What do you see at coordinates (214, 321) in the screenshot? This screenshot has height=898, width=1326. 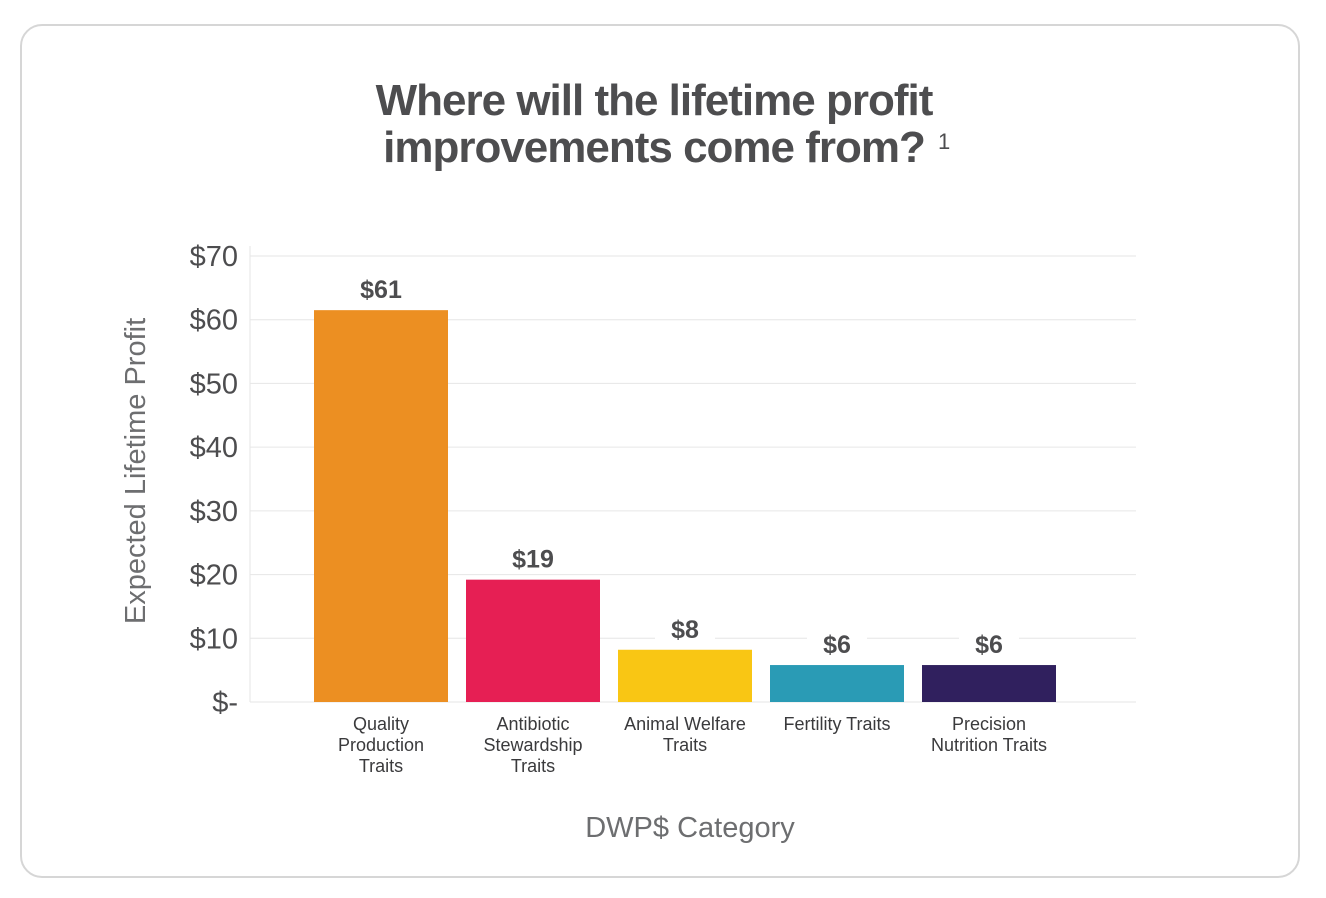 I see `y-tick-label: $60` at bounding box center [214, 321].